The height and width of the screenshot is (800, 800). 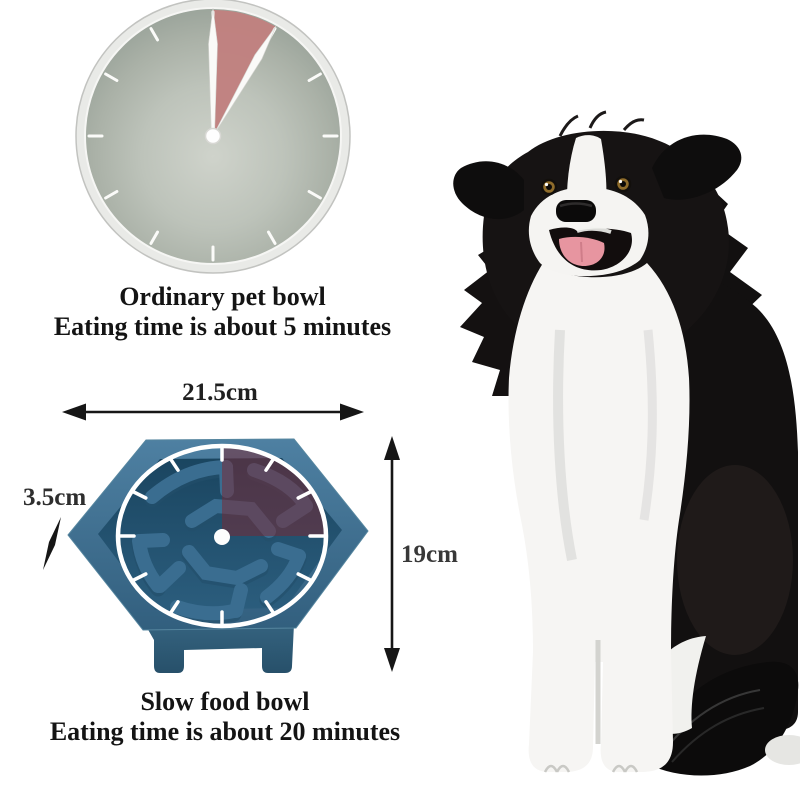 I want to click on clock-tick-marks, so click(x=213, y=136).